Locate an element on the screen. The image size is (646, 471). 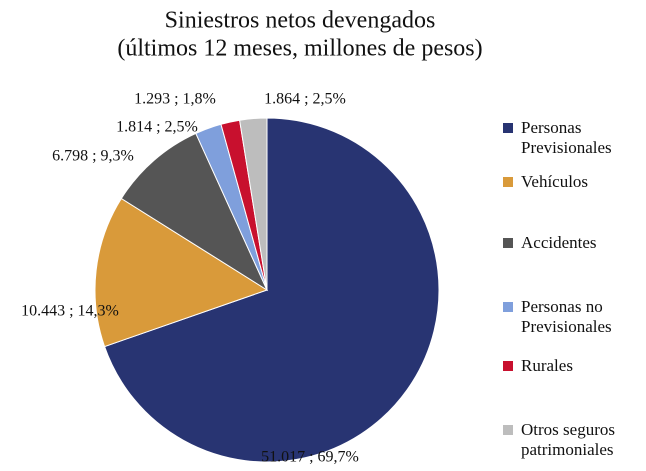
legend-label: Vehículos is located at coordinates (555, 181).